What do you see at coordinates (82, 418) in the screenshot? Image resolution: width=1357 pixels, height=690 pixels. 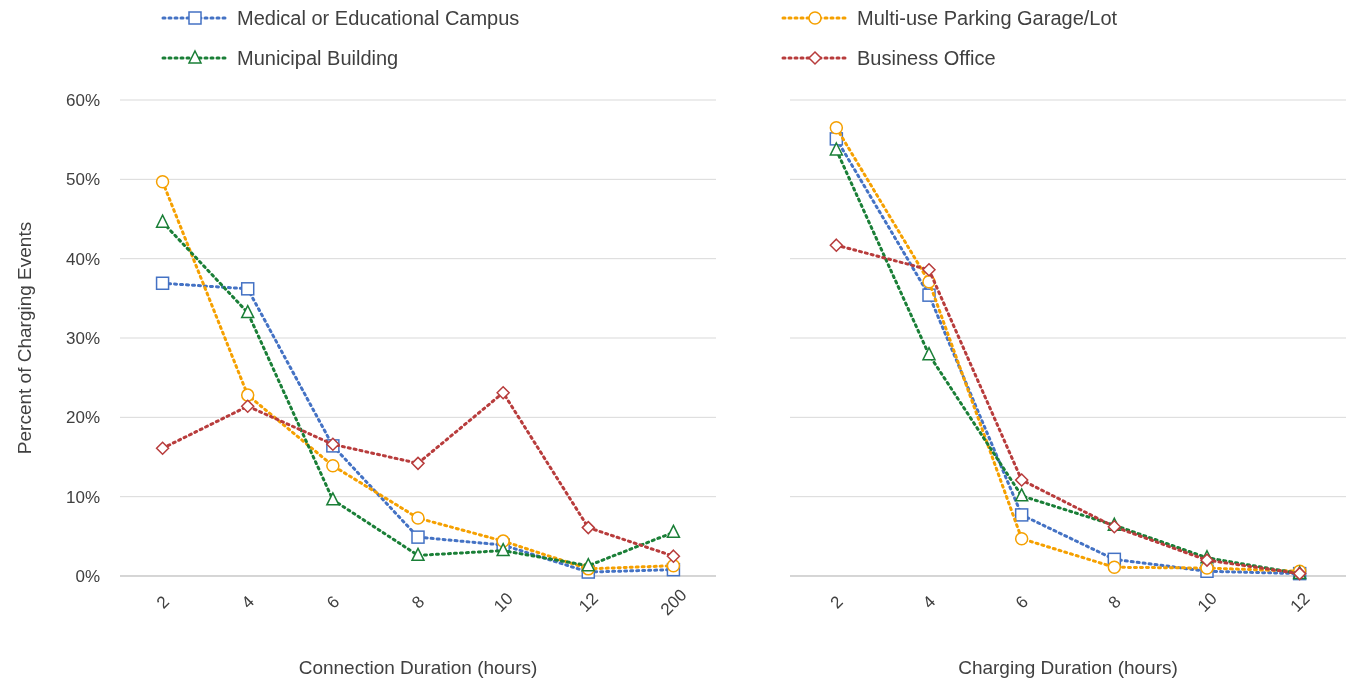 I see `y-tick-label: 20%` at bounding box center [82, 418].